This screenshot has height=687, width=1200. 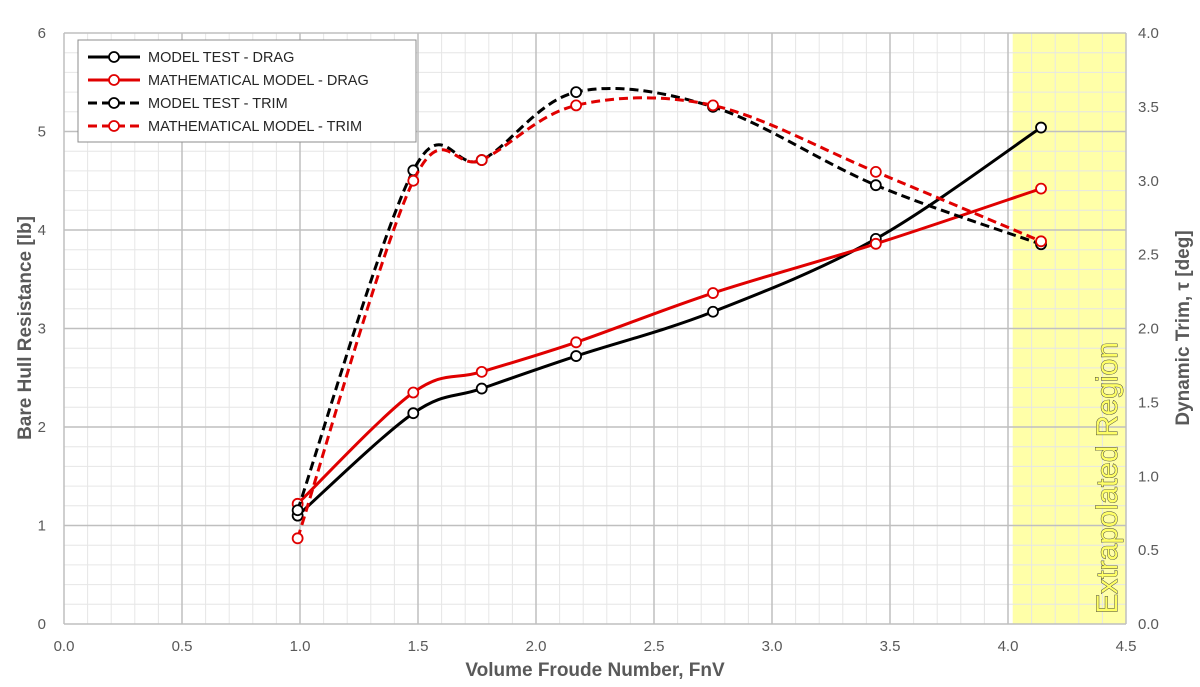 I want to click on y2-tick-label: 0.5, so click(x=1148, y=550).